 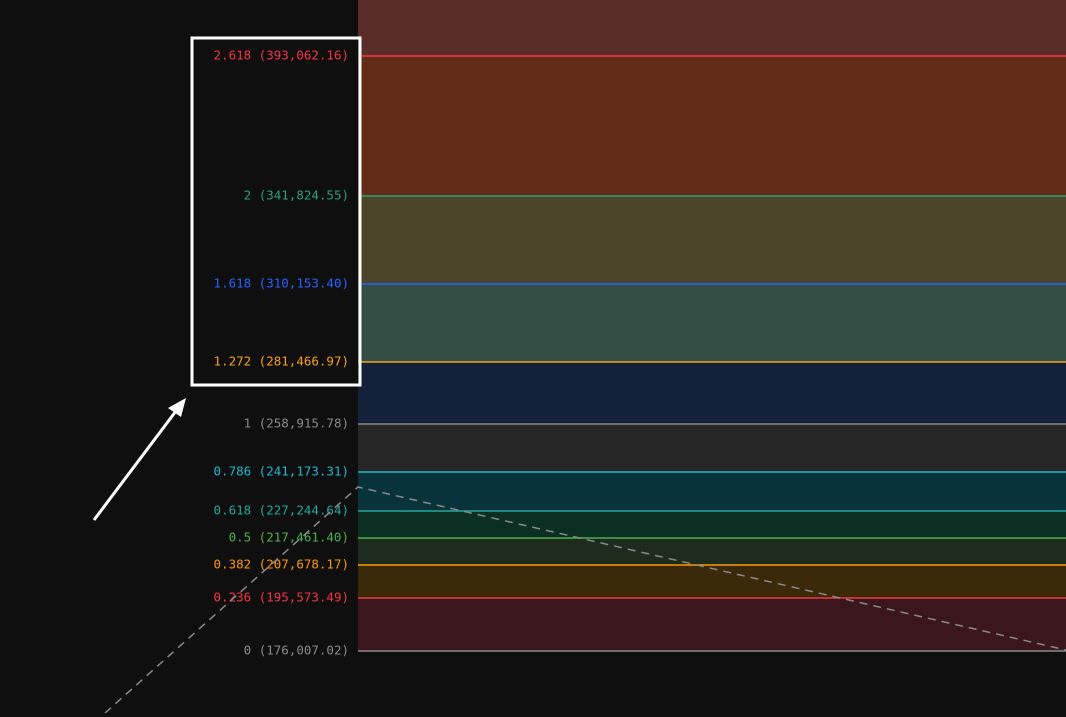 What do you see at coordinates (281, 510) in the screenshot?
I see `fib-label: 0.618 (227,244.64)` at bounding box center [281, 510].